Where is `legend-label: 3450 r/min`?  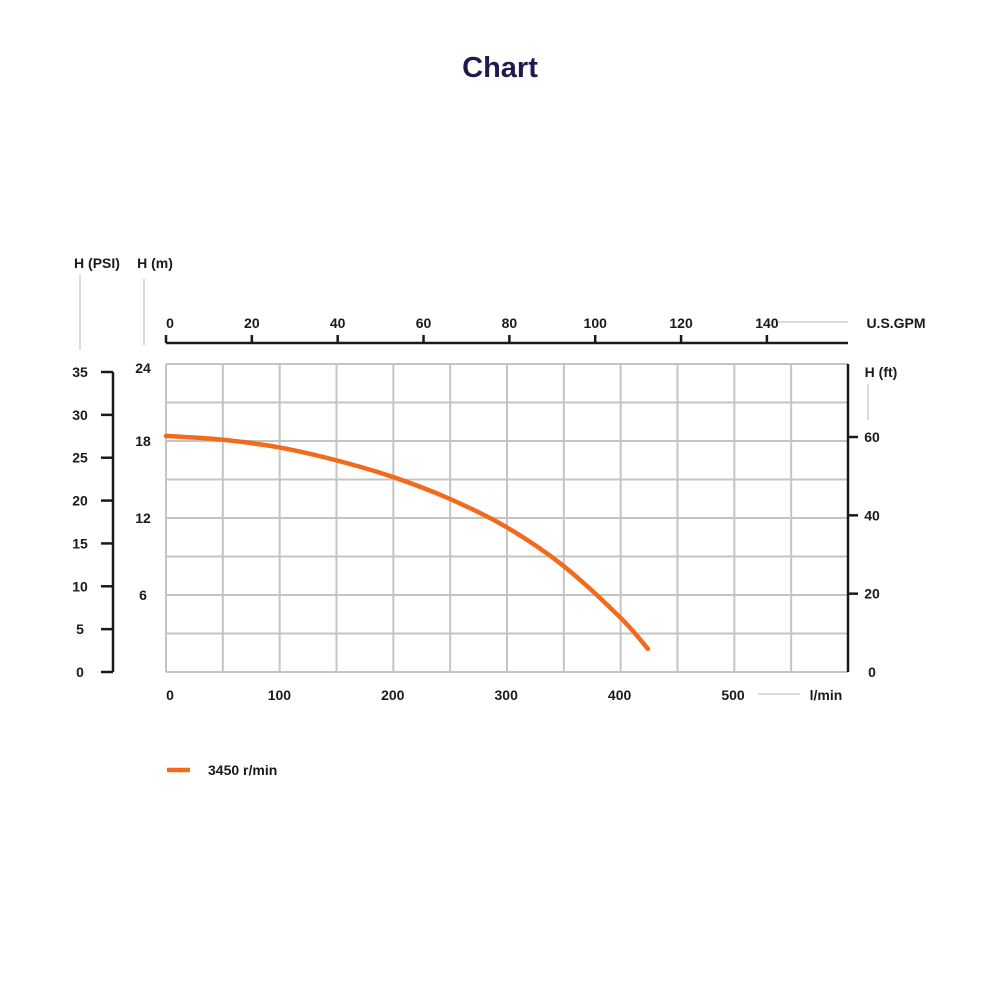
legend-label: 3450 r/min is located at coordinates (242, 770).